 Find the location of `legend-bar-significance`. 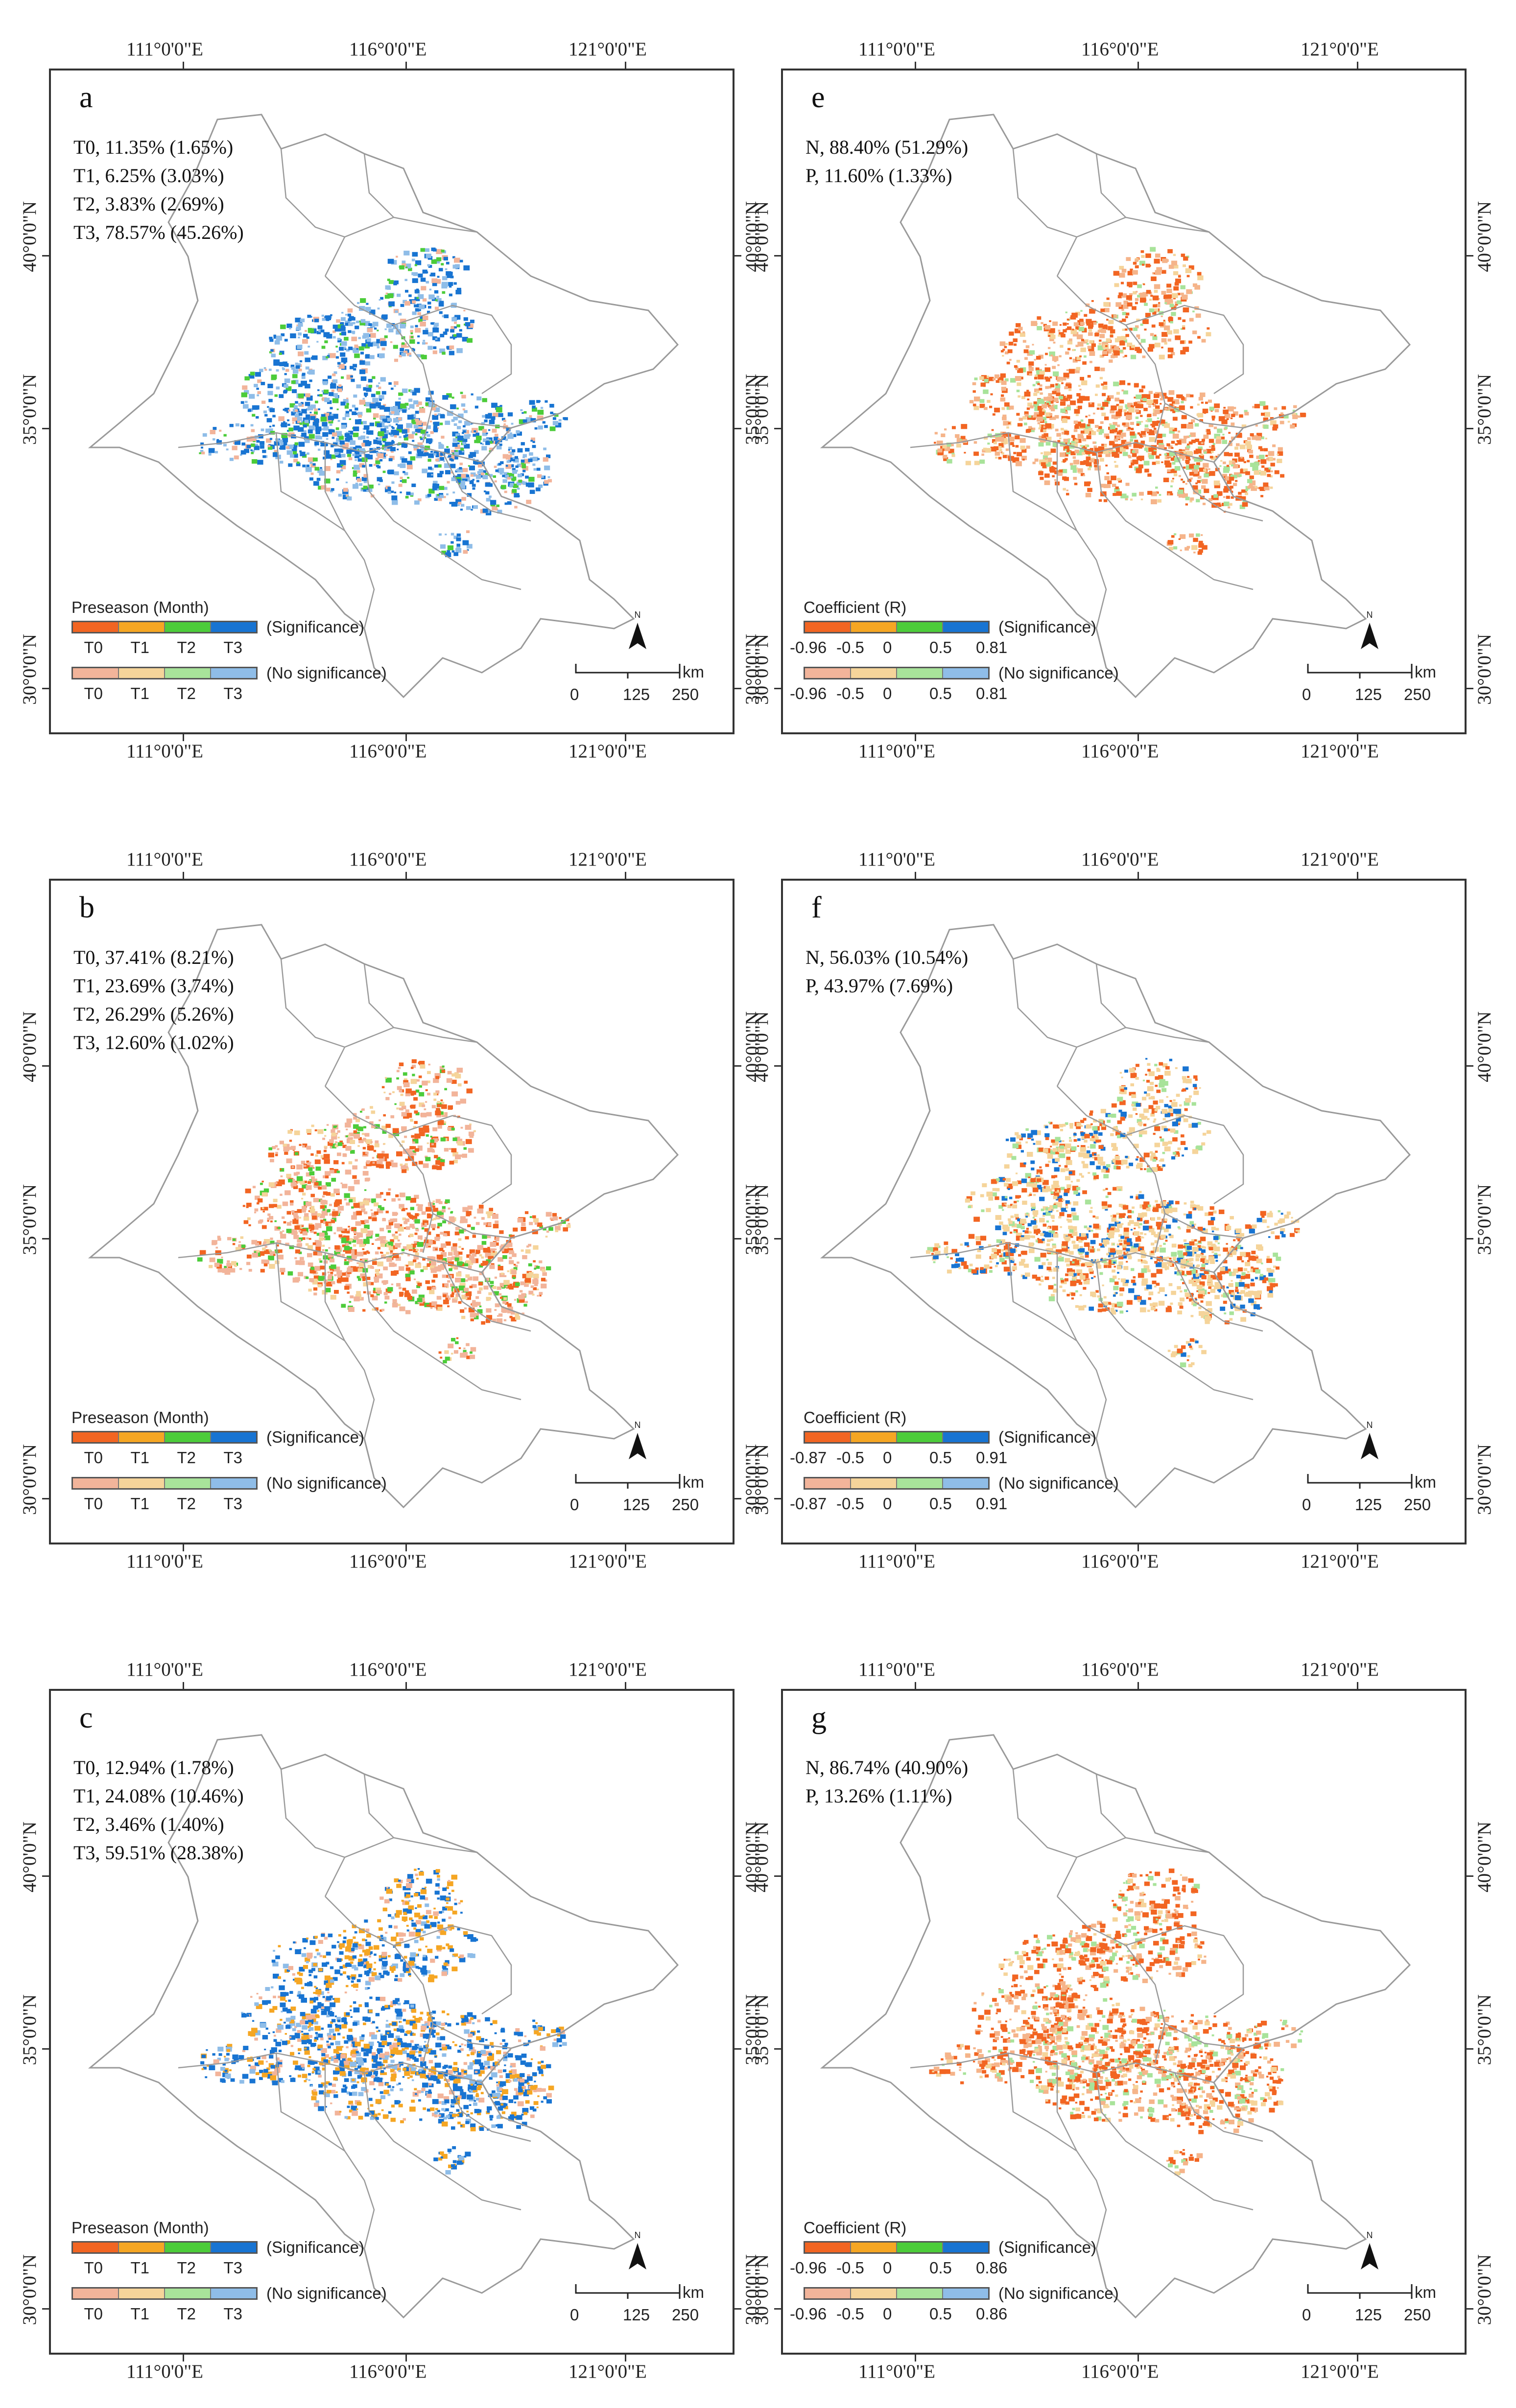

legend-bar-significance is located at coordinates (897, 627).